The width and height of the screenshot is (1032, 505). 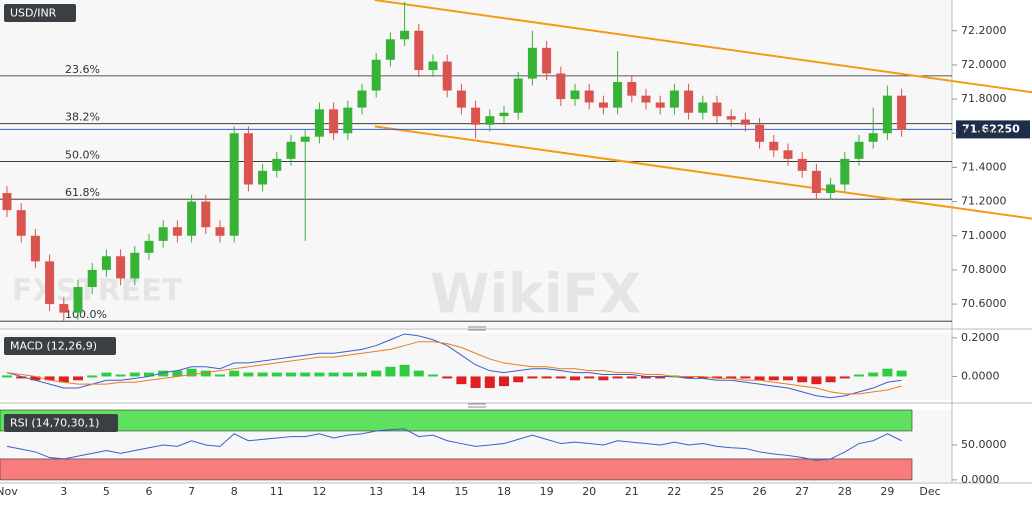 I want to click on x-tick-label: 22, so click(x=674, y=491).